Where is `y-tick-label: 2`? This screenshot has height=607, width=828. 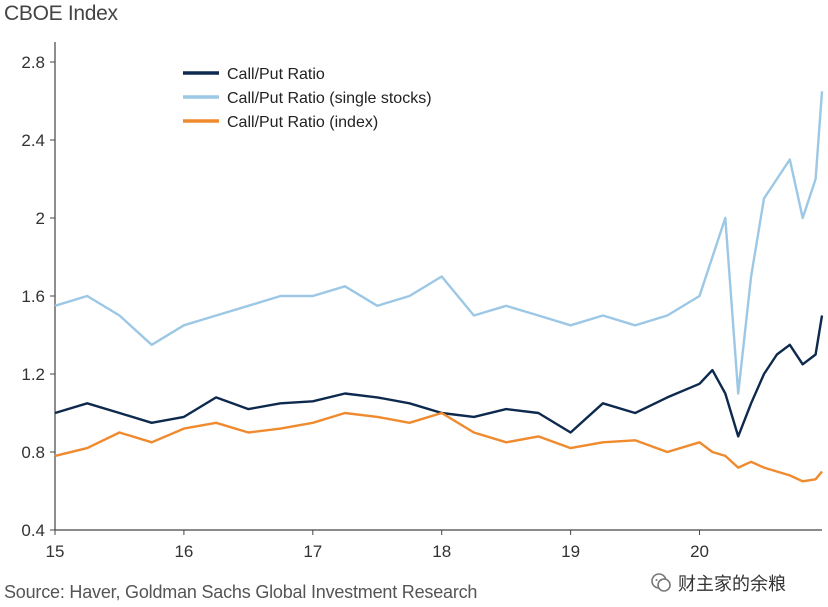
y-tick-label: 2 is located at coordinates (40, 218).